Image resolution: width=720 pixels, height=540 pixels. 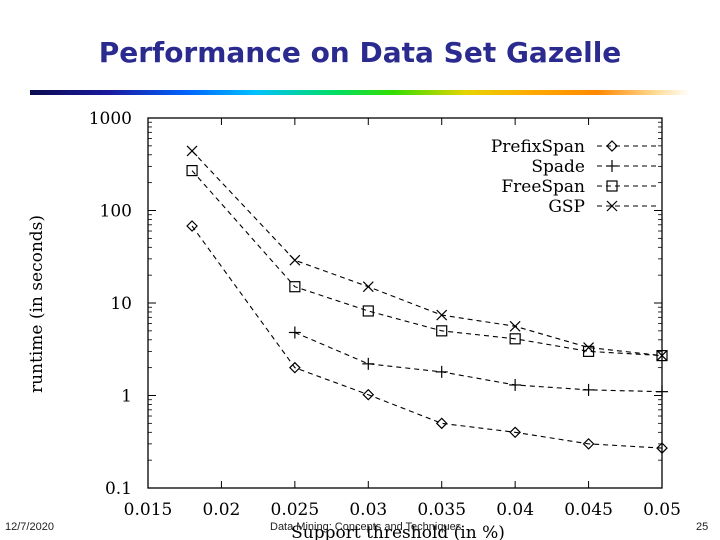 I want to click on x-tick-label: 0.015, so click(x=148, y=510).